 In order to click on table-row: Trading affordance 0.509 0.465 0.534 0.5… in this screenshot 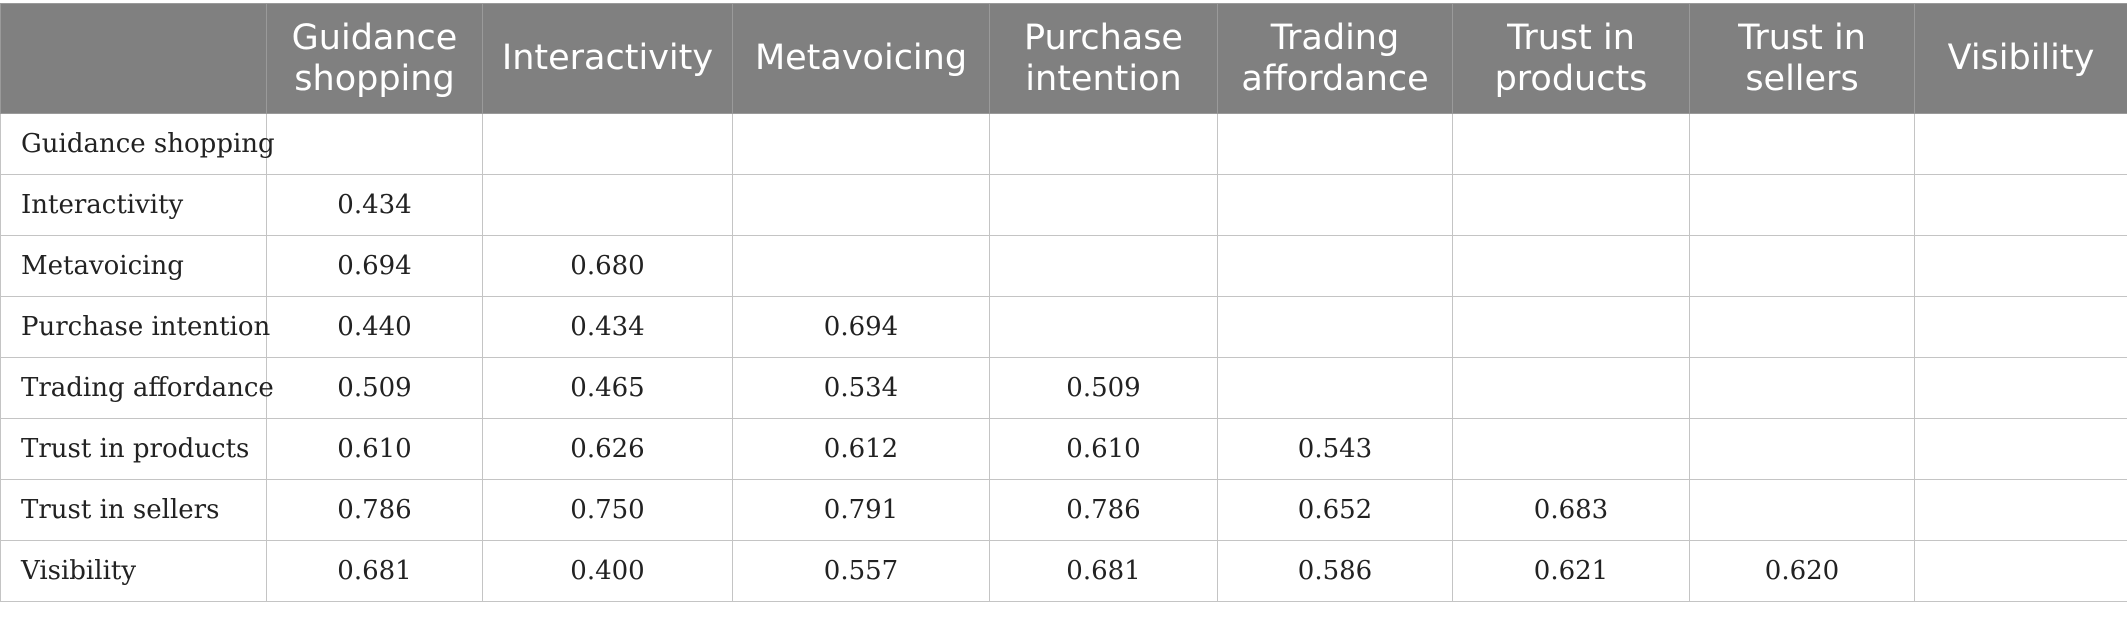, I will do `click(1063, 388)`.